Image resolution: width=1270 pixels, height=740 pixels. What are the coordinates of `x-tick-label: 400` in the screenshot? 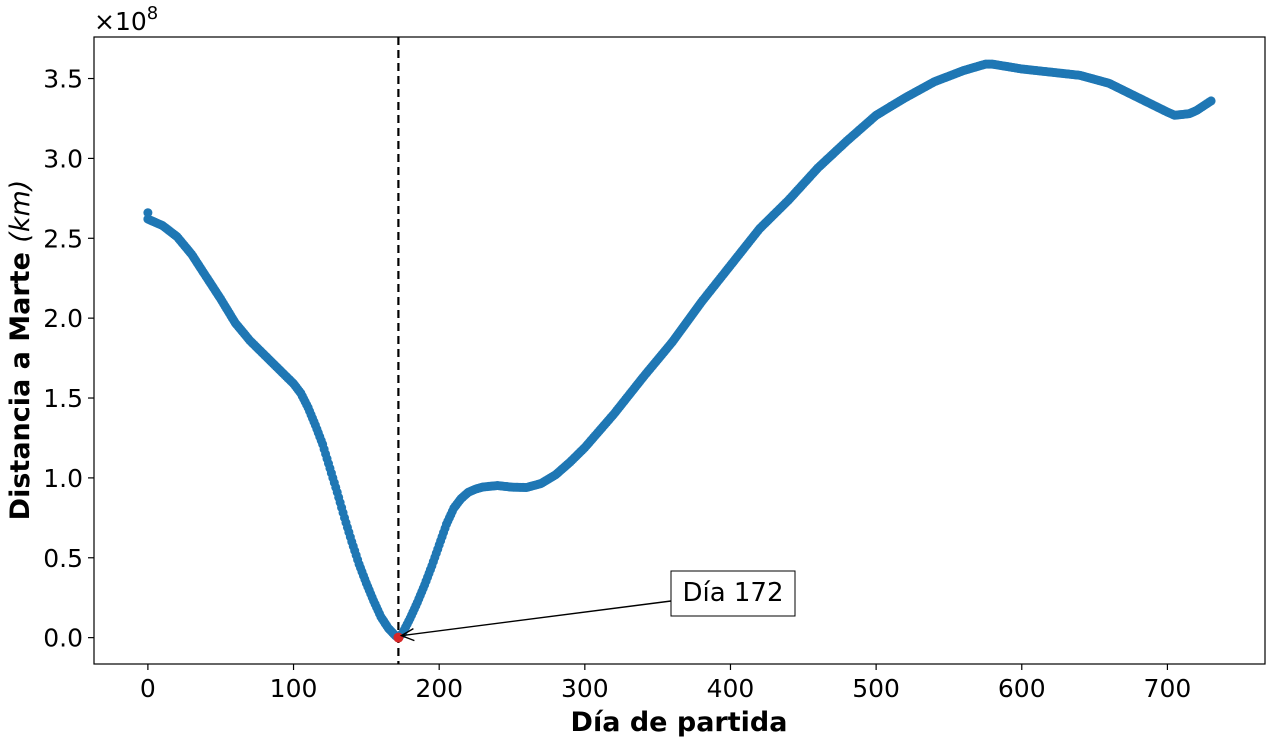 It's located at (731, 688).